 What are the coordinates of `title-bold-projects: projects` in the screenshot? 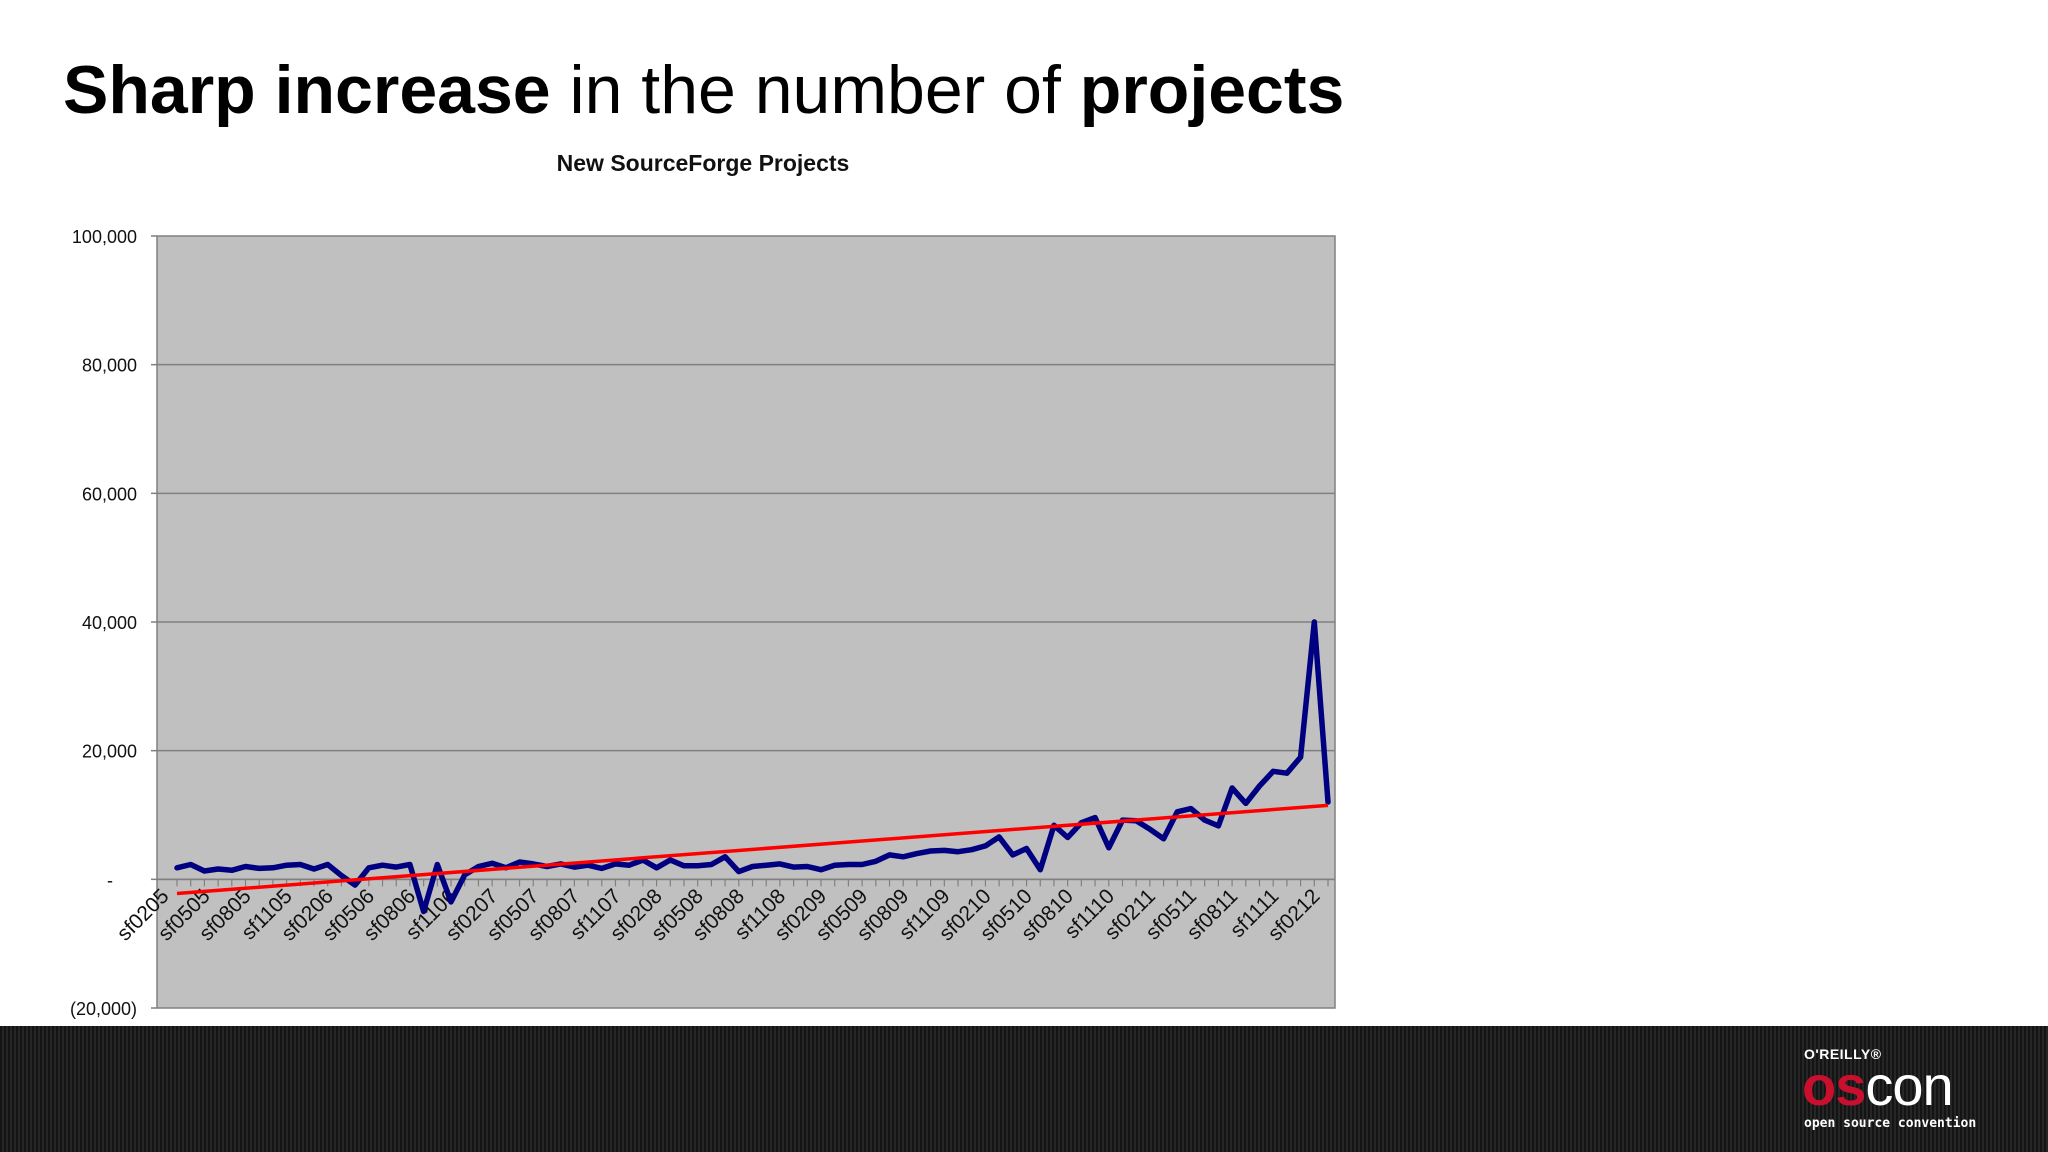 It's located at (1212, 90).